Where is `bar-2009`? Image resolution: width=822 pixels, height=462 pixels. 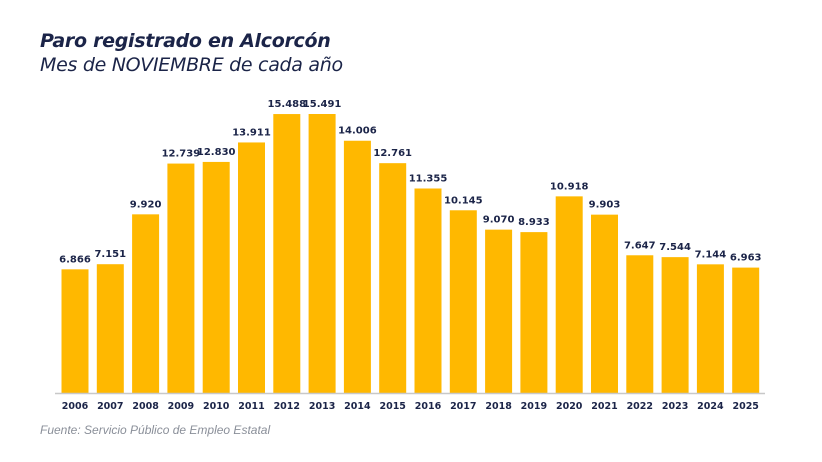 bar-2009 is located at coordinates (181, 278).